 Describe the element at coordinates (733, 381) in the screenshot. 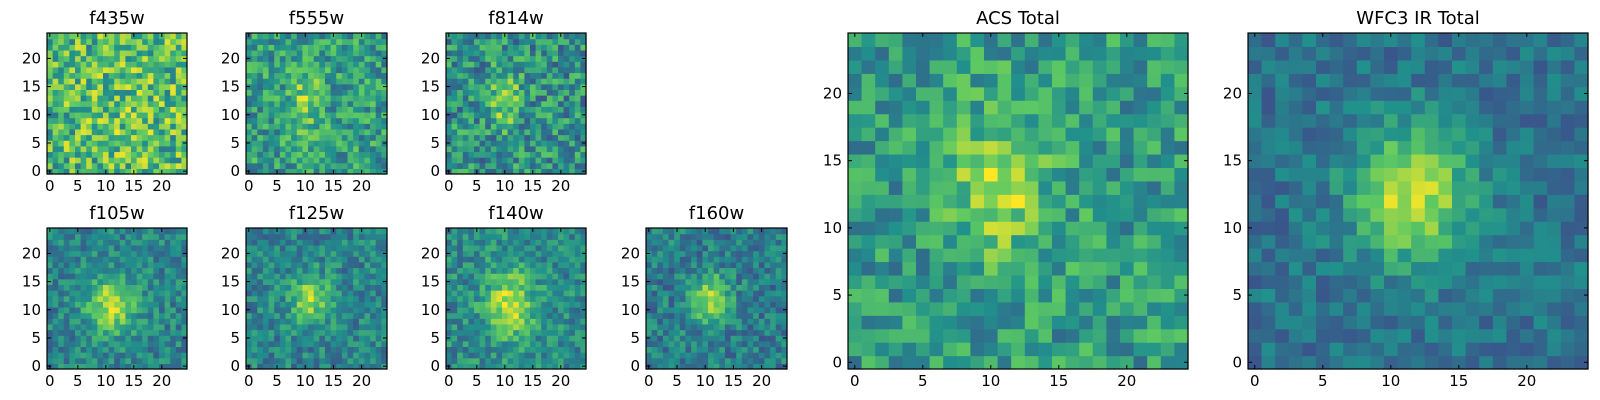

I see `x-tick-label: 15` at that location.